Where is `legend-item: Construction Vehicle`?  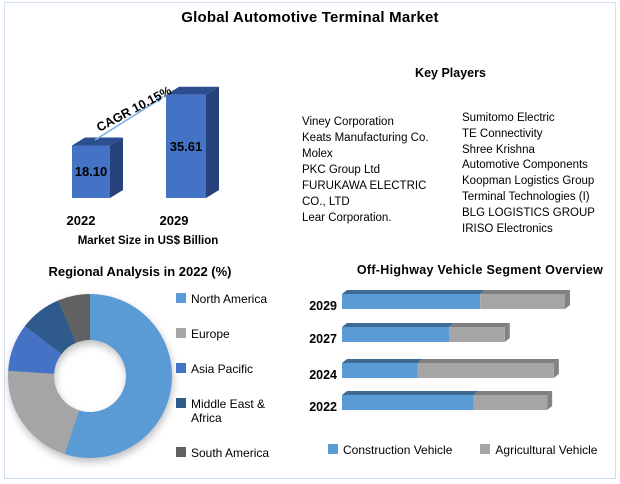 legend-item: Construction Vehicle is located at coordinates (390, 450).